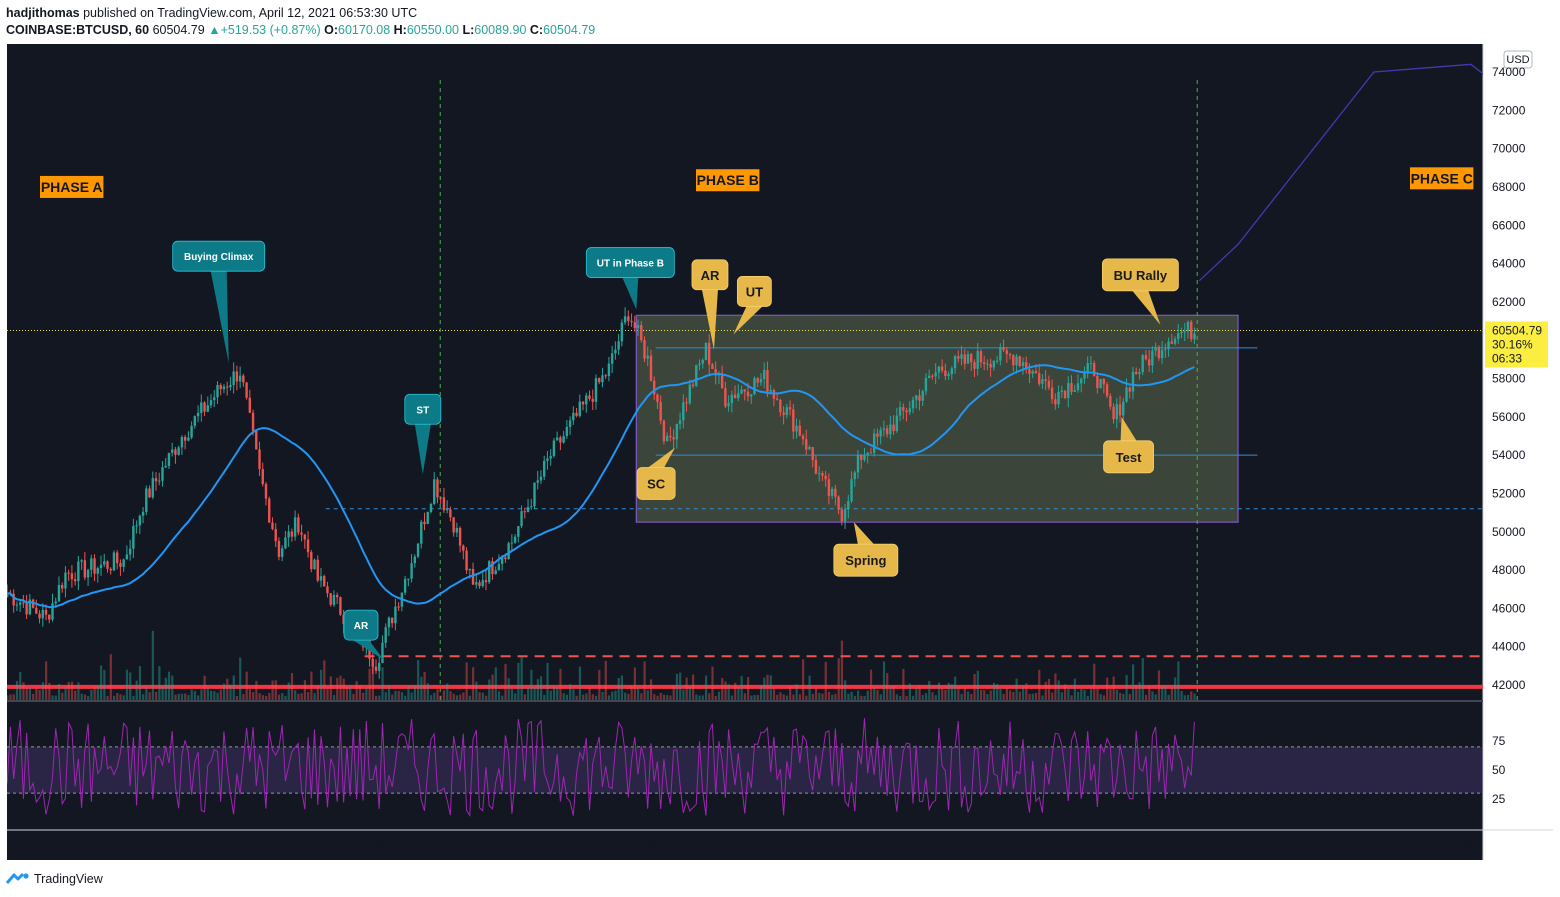 The height and width of the screenshot is (897, 1560). I want to click on phase-label: PHASE C, so click(1442, 178).